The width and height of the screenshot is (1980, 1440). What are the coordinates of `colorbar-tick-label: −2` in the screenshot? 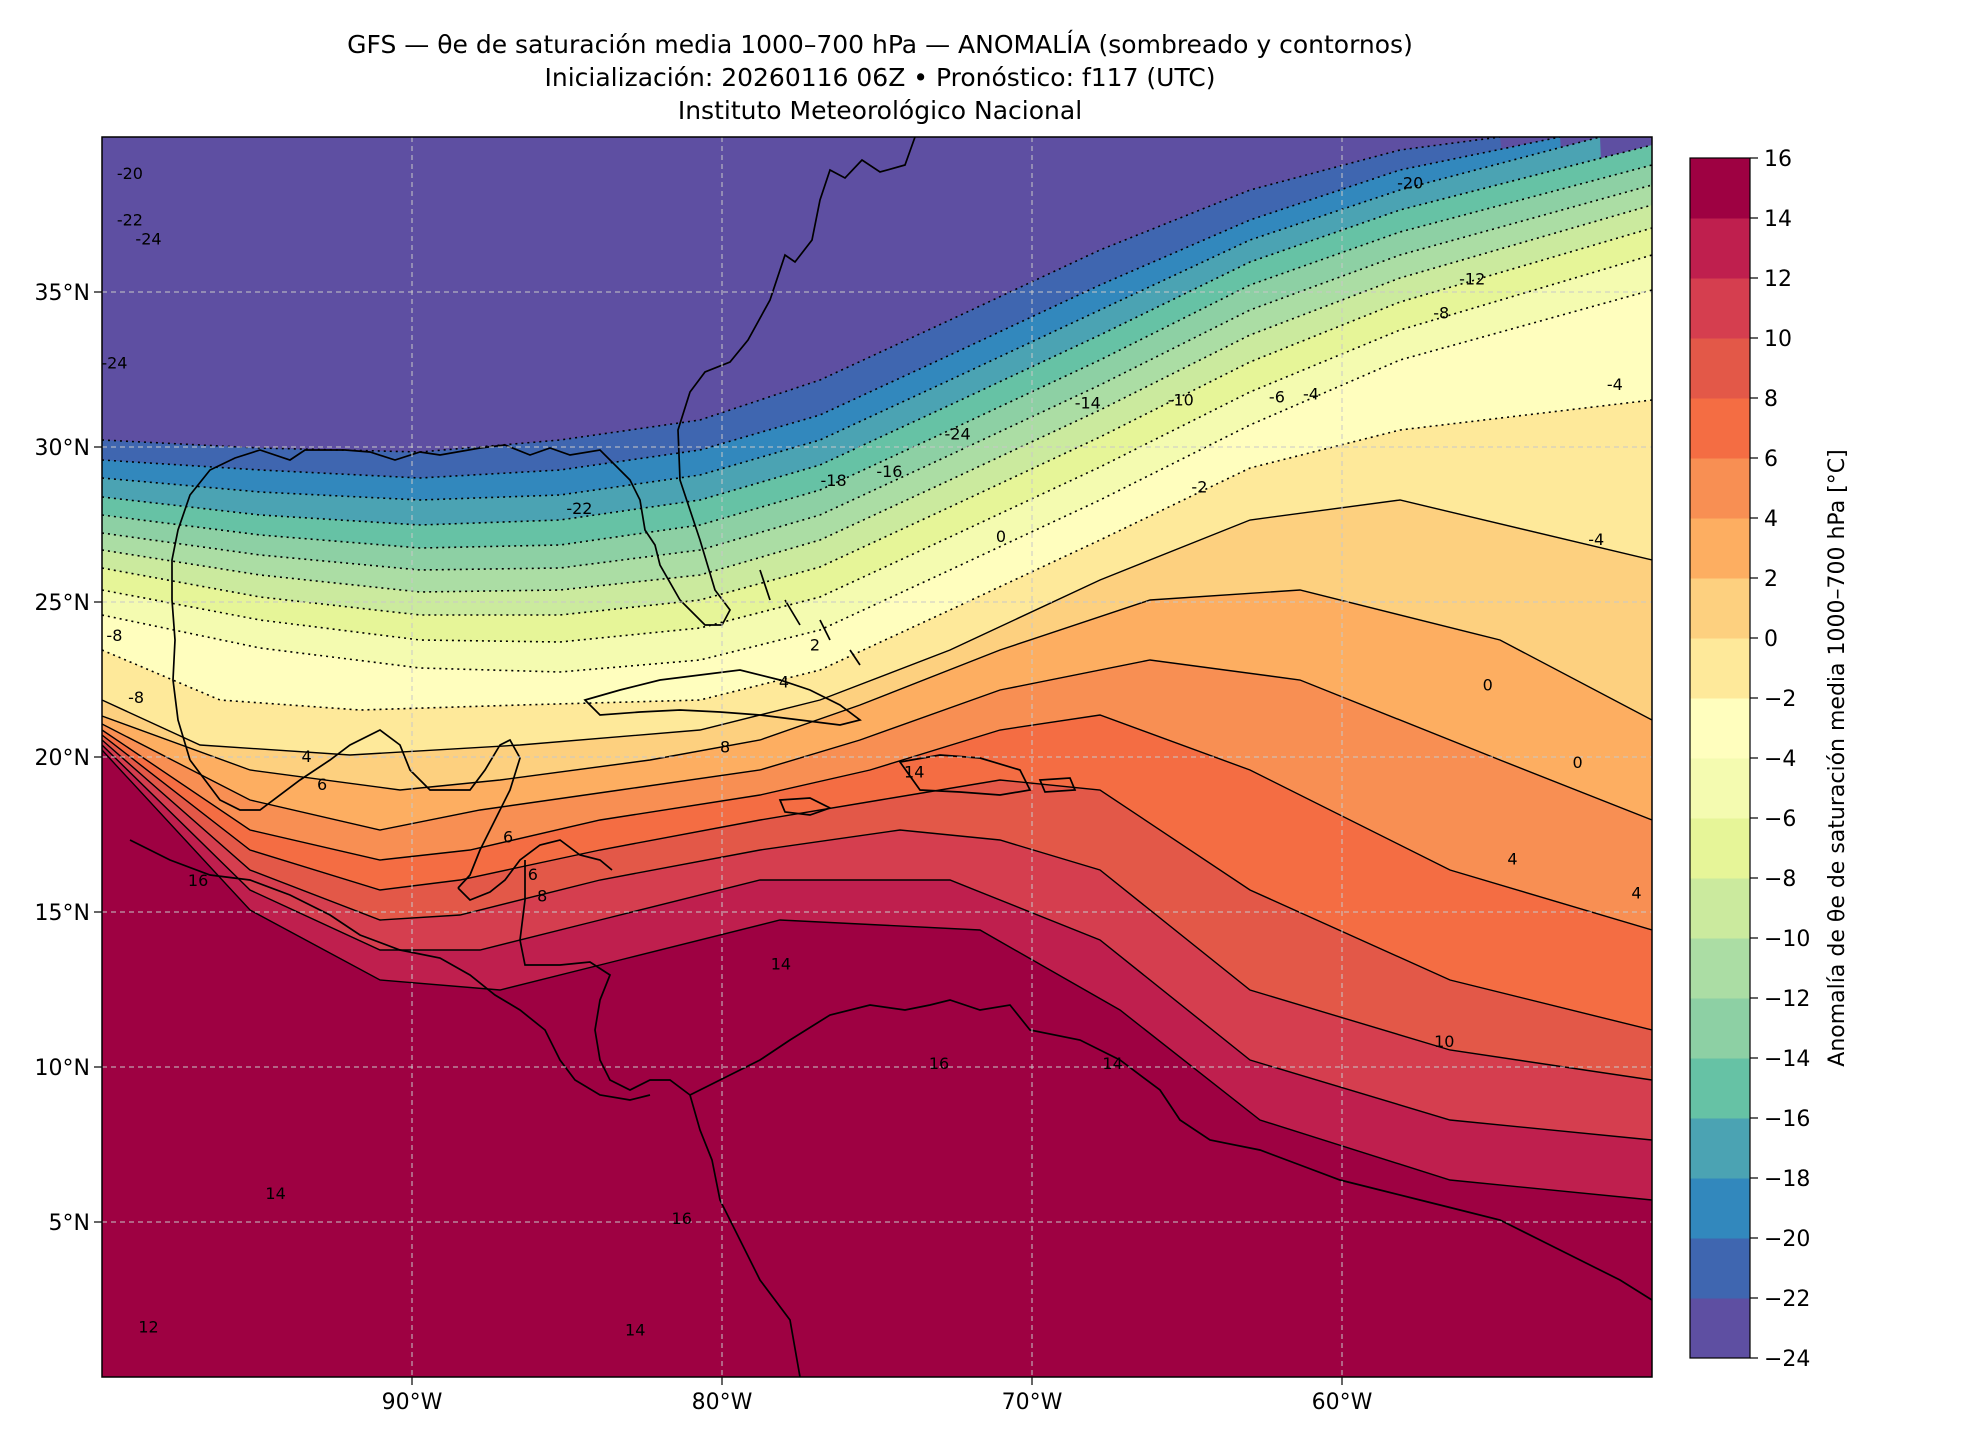 It's located at (1780, 699).